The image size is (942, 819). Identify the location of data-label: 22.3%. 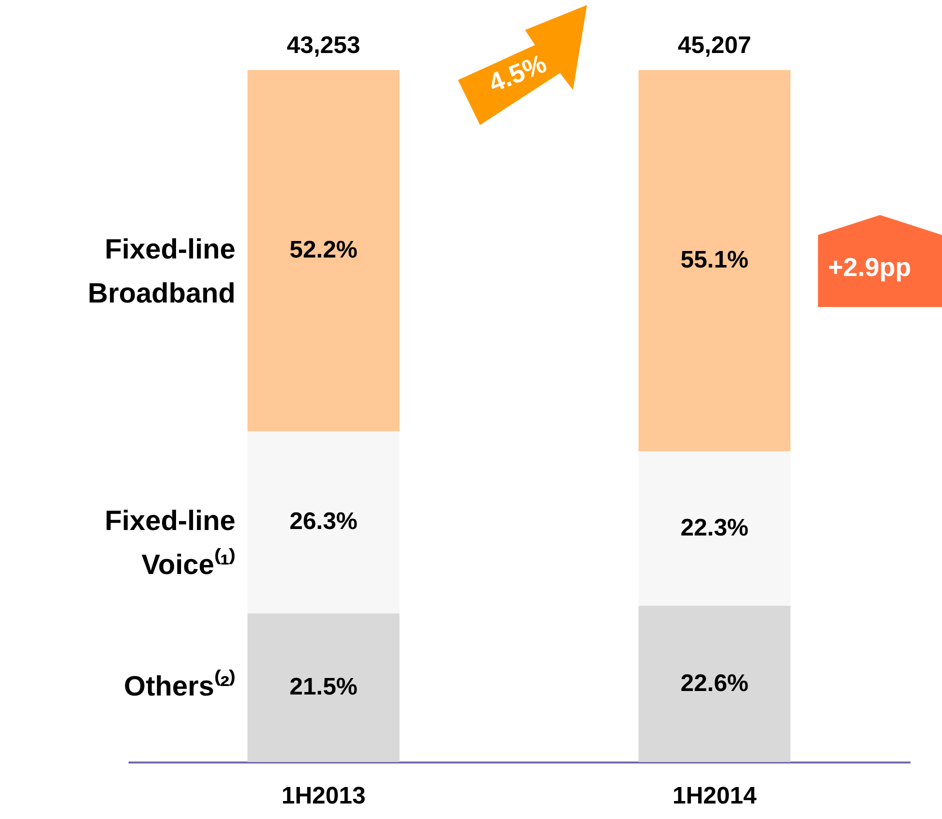
(714, 528).